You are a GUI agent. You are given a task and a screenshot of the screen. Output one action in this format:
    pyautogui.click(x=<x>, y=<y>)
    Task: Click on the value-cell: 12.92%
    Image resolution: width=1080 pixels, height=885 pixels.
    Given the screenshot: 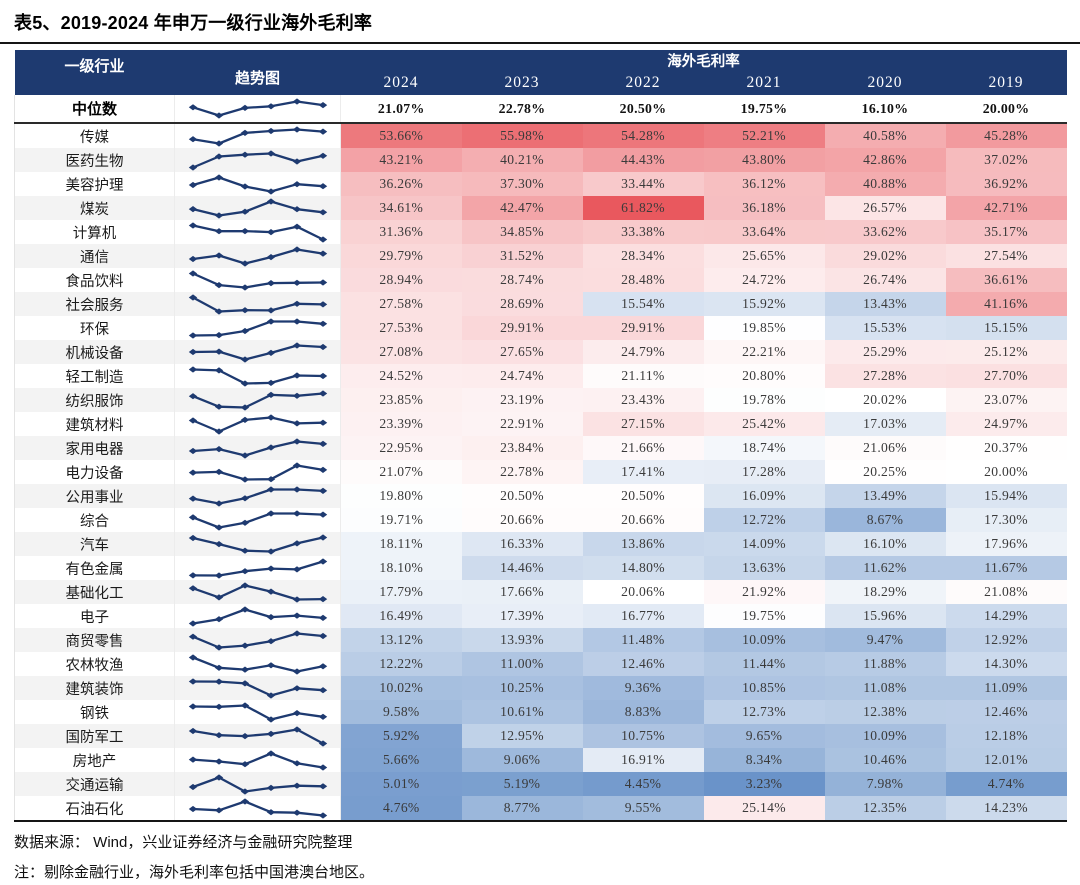 What is the action you would take?
    pyautogui.click(x=1006, y=640)
    